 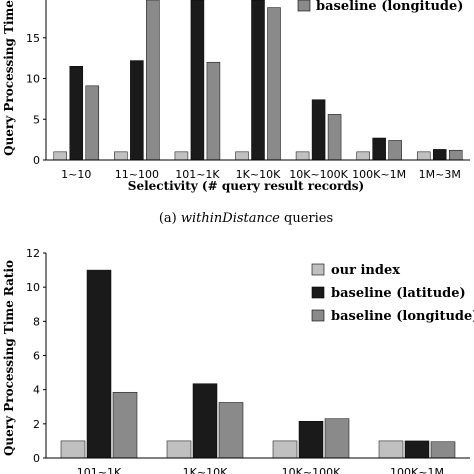 I want to click on legend-label-our-index: our index, so click(x=365, y=270).